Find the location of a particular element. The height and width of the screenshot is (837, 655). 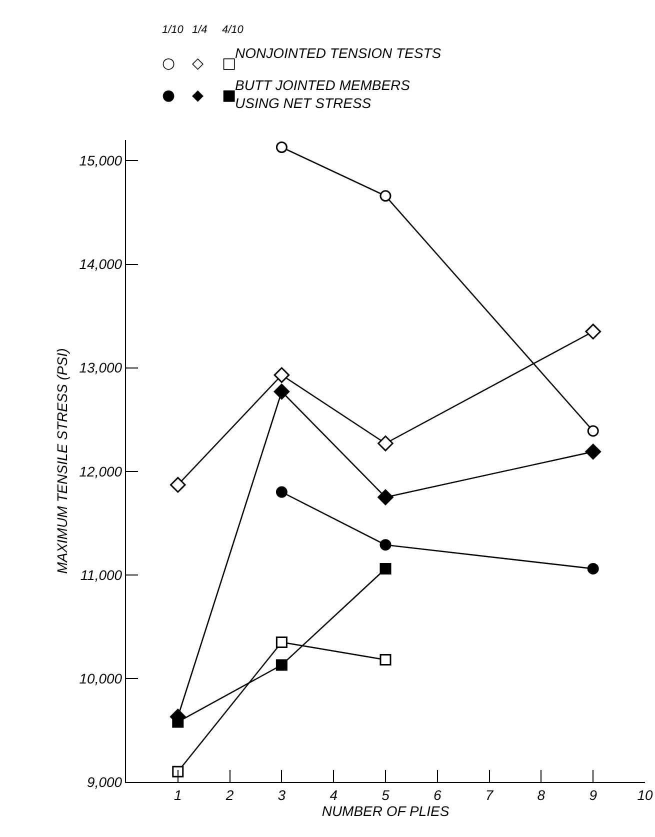

x-tick-label: 1 is located at coordinates (178, 794).